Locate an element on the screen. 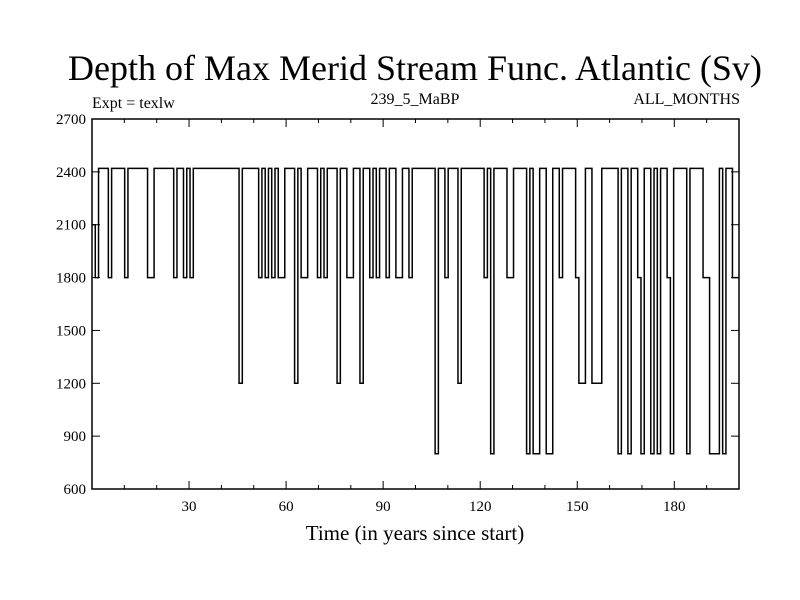  x-tick-label: 60 is located at coordinates (286, 507).